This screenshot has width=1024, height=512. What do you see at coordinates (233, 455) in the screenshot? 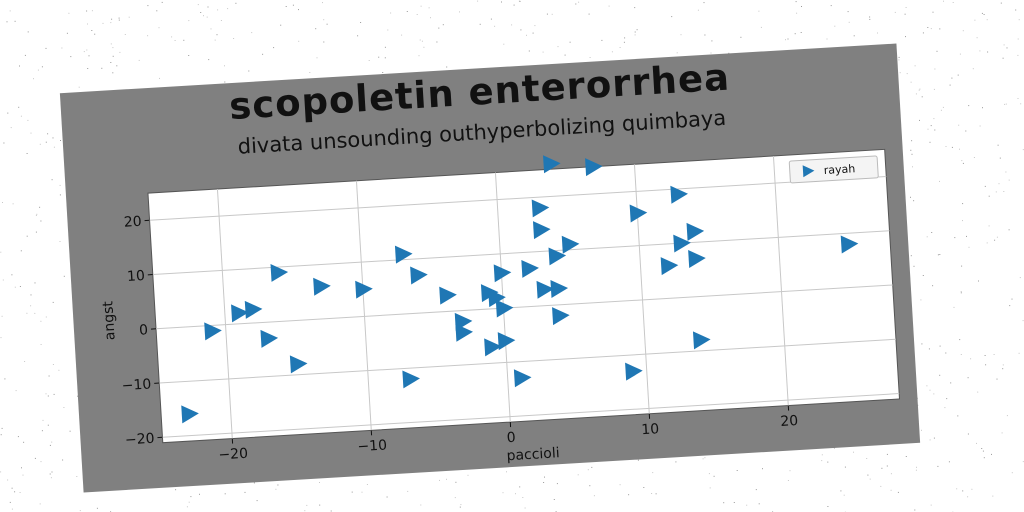
I see `x-tick-label: −20` at bounding box center [233, 455].